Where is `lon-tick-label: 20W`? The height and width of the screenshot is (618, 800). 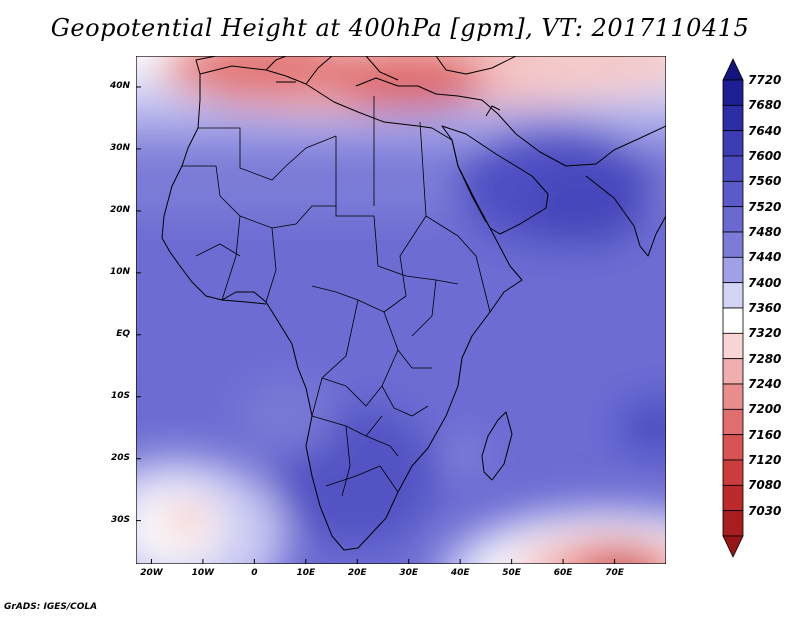 lon-tick-label: 20W is located at coordinates (151, 573).